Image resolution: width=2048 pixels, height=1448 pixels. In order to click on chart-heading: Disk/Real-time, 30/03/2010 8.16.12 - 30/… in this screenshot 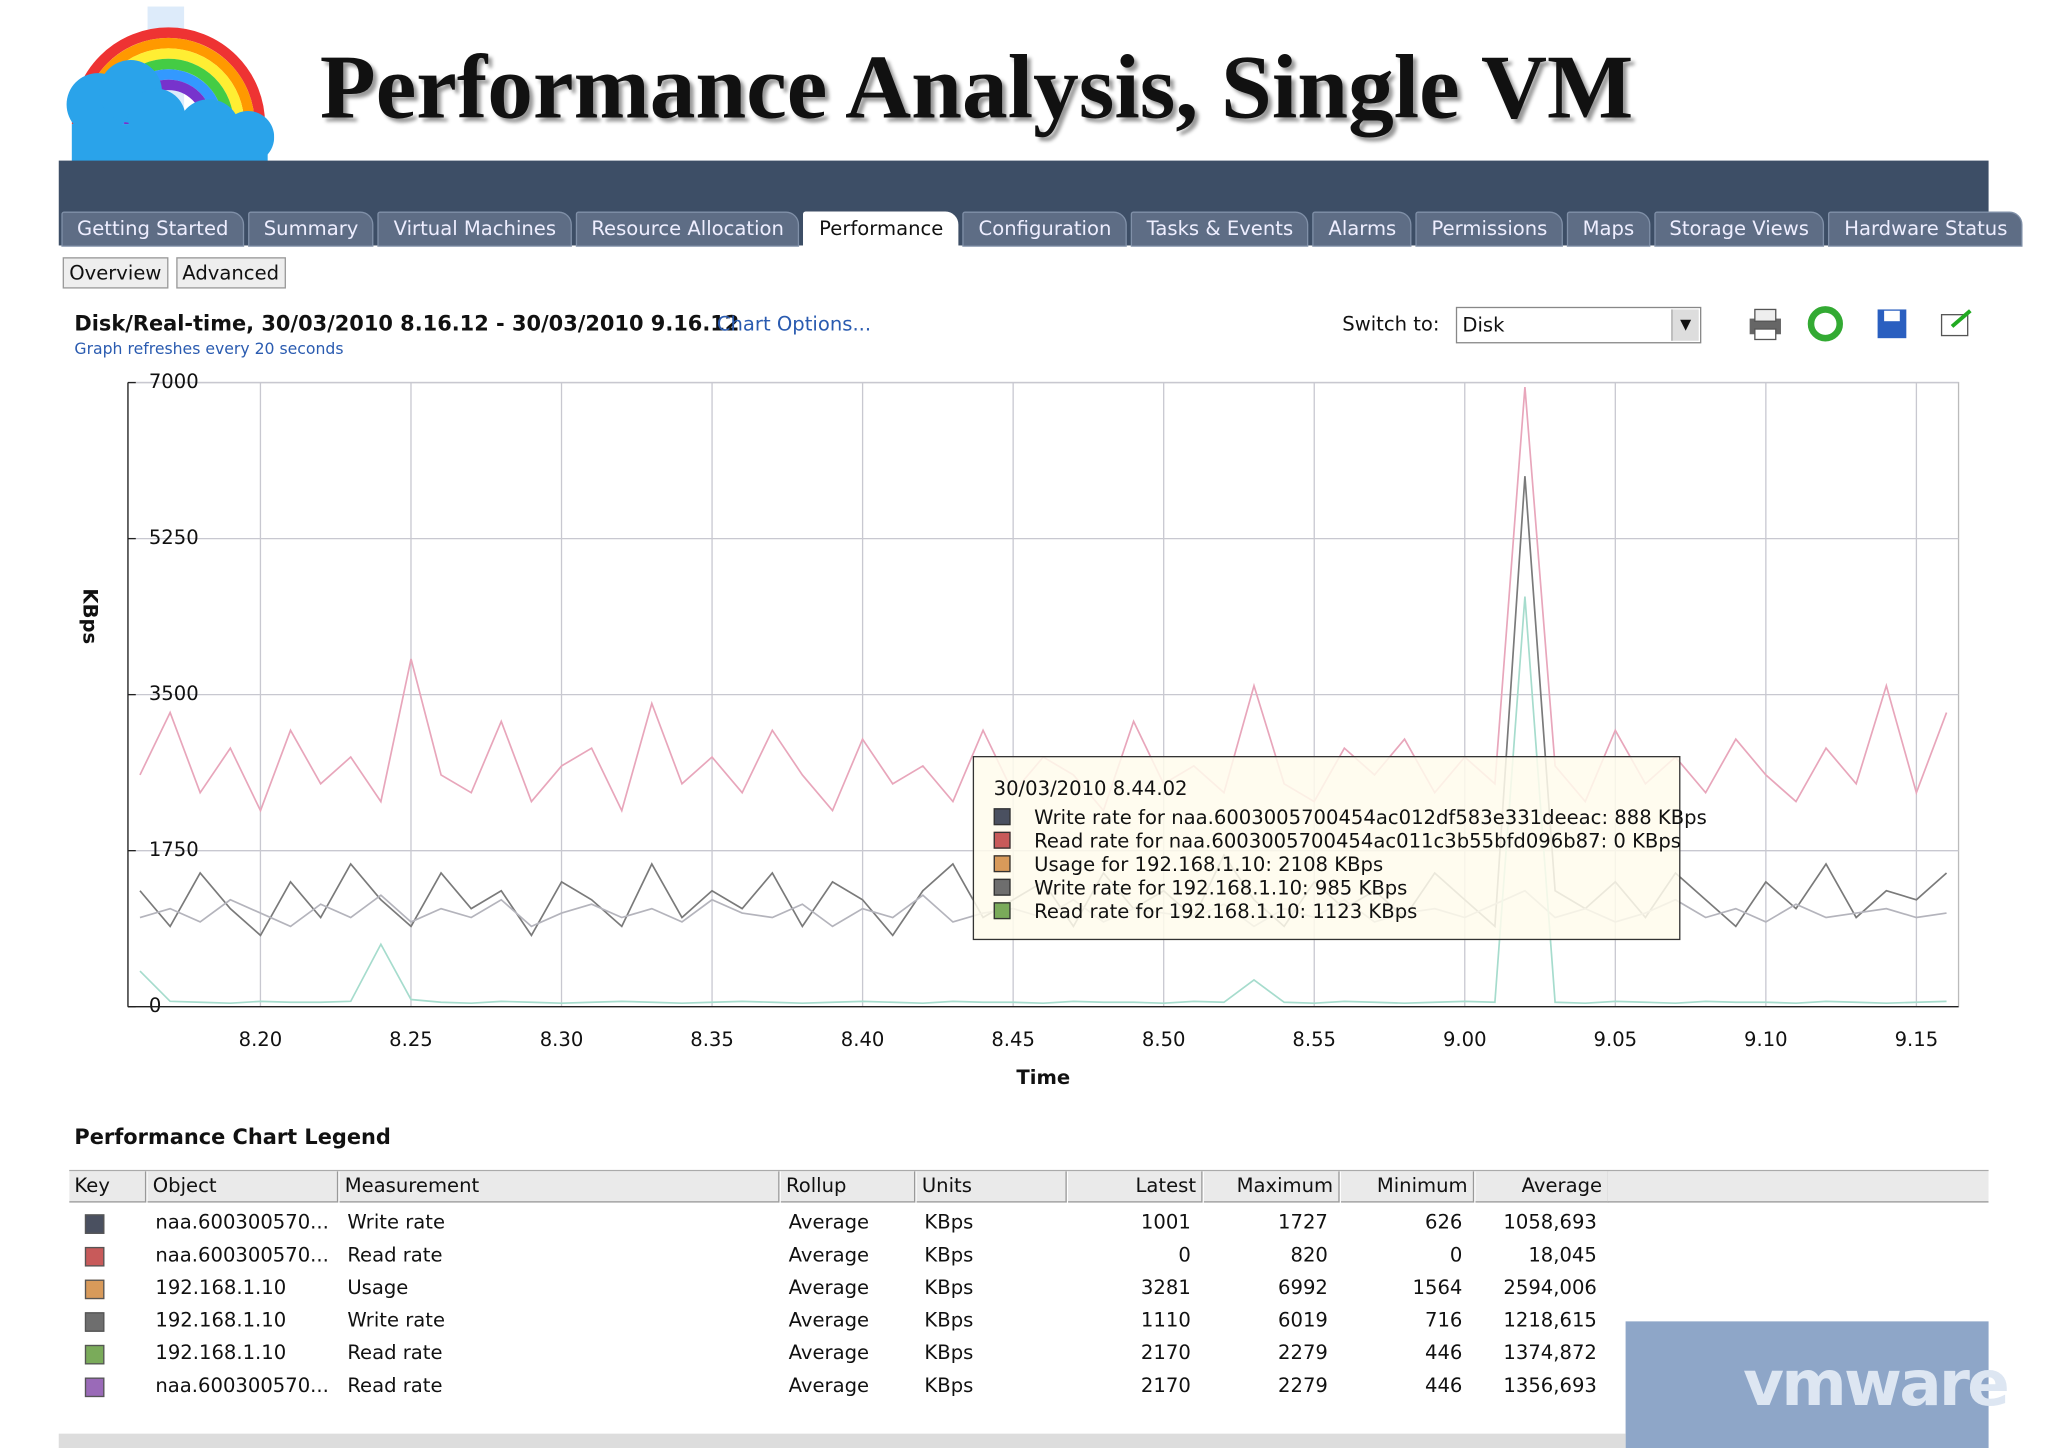, I will do `click(407, 323)`.